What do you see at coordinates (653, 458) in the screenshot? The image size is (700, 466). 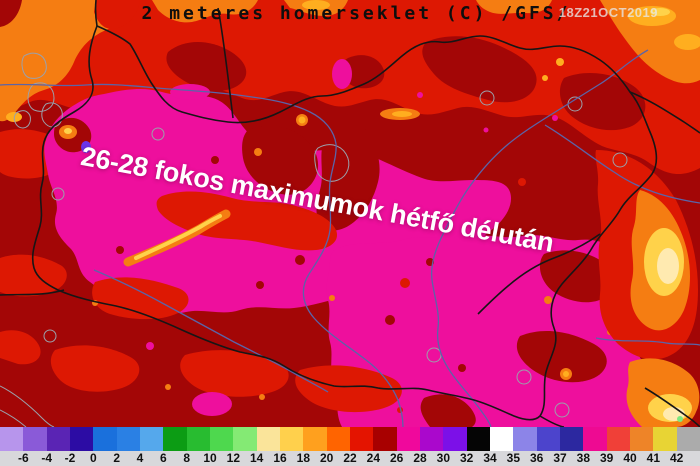 I see `legend-tick-label: 41` at bounding box center [653, 458].